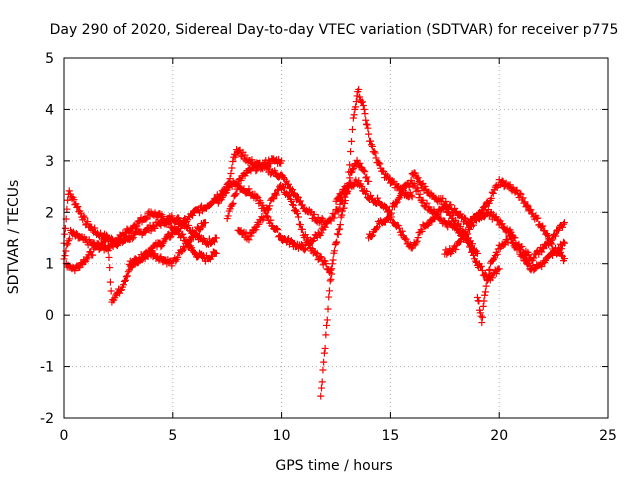 This screenshot has height=480, width=640. Describe the element at coordinates (345, 278) in the screenshot. I see `series-track-h` at that location.